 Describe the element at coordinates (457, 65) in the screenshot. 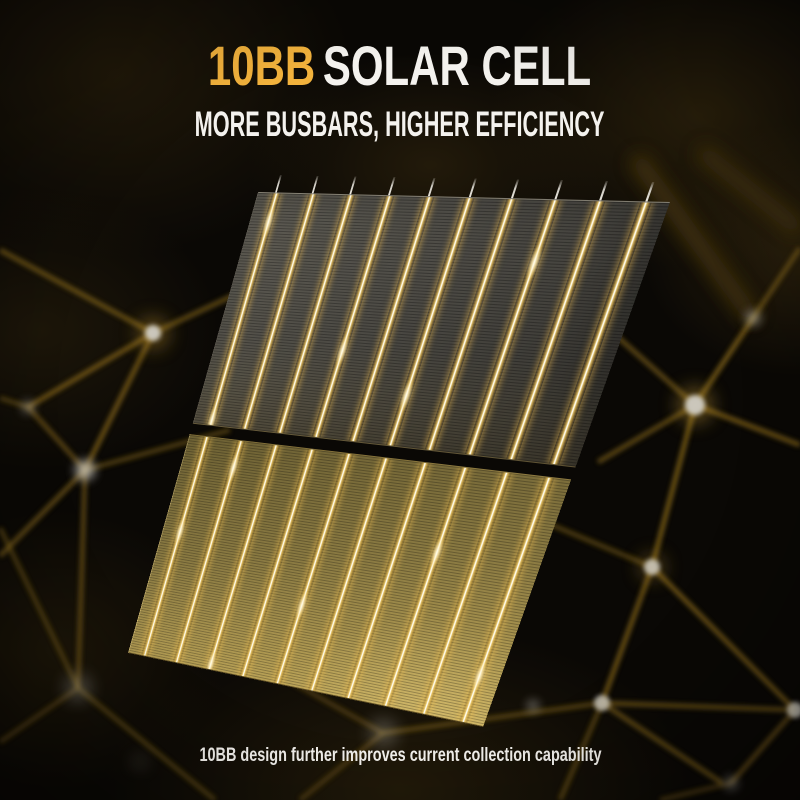

I see `title-rest: SOLAR CELL` at that location.